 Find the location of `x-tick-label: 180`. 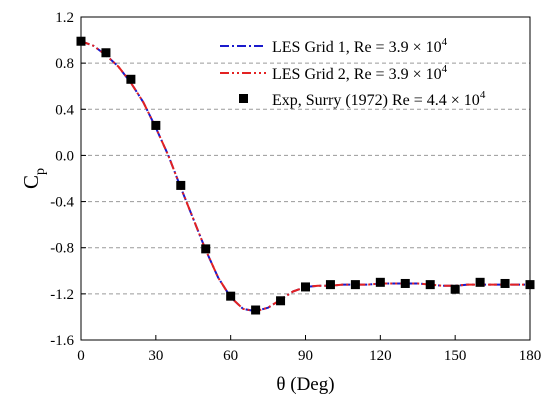

x-tick-label: 180 is located at coordinates (530, 356).